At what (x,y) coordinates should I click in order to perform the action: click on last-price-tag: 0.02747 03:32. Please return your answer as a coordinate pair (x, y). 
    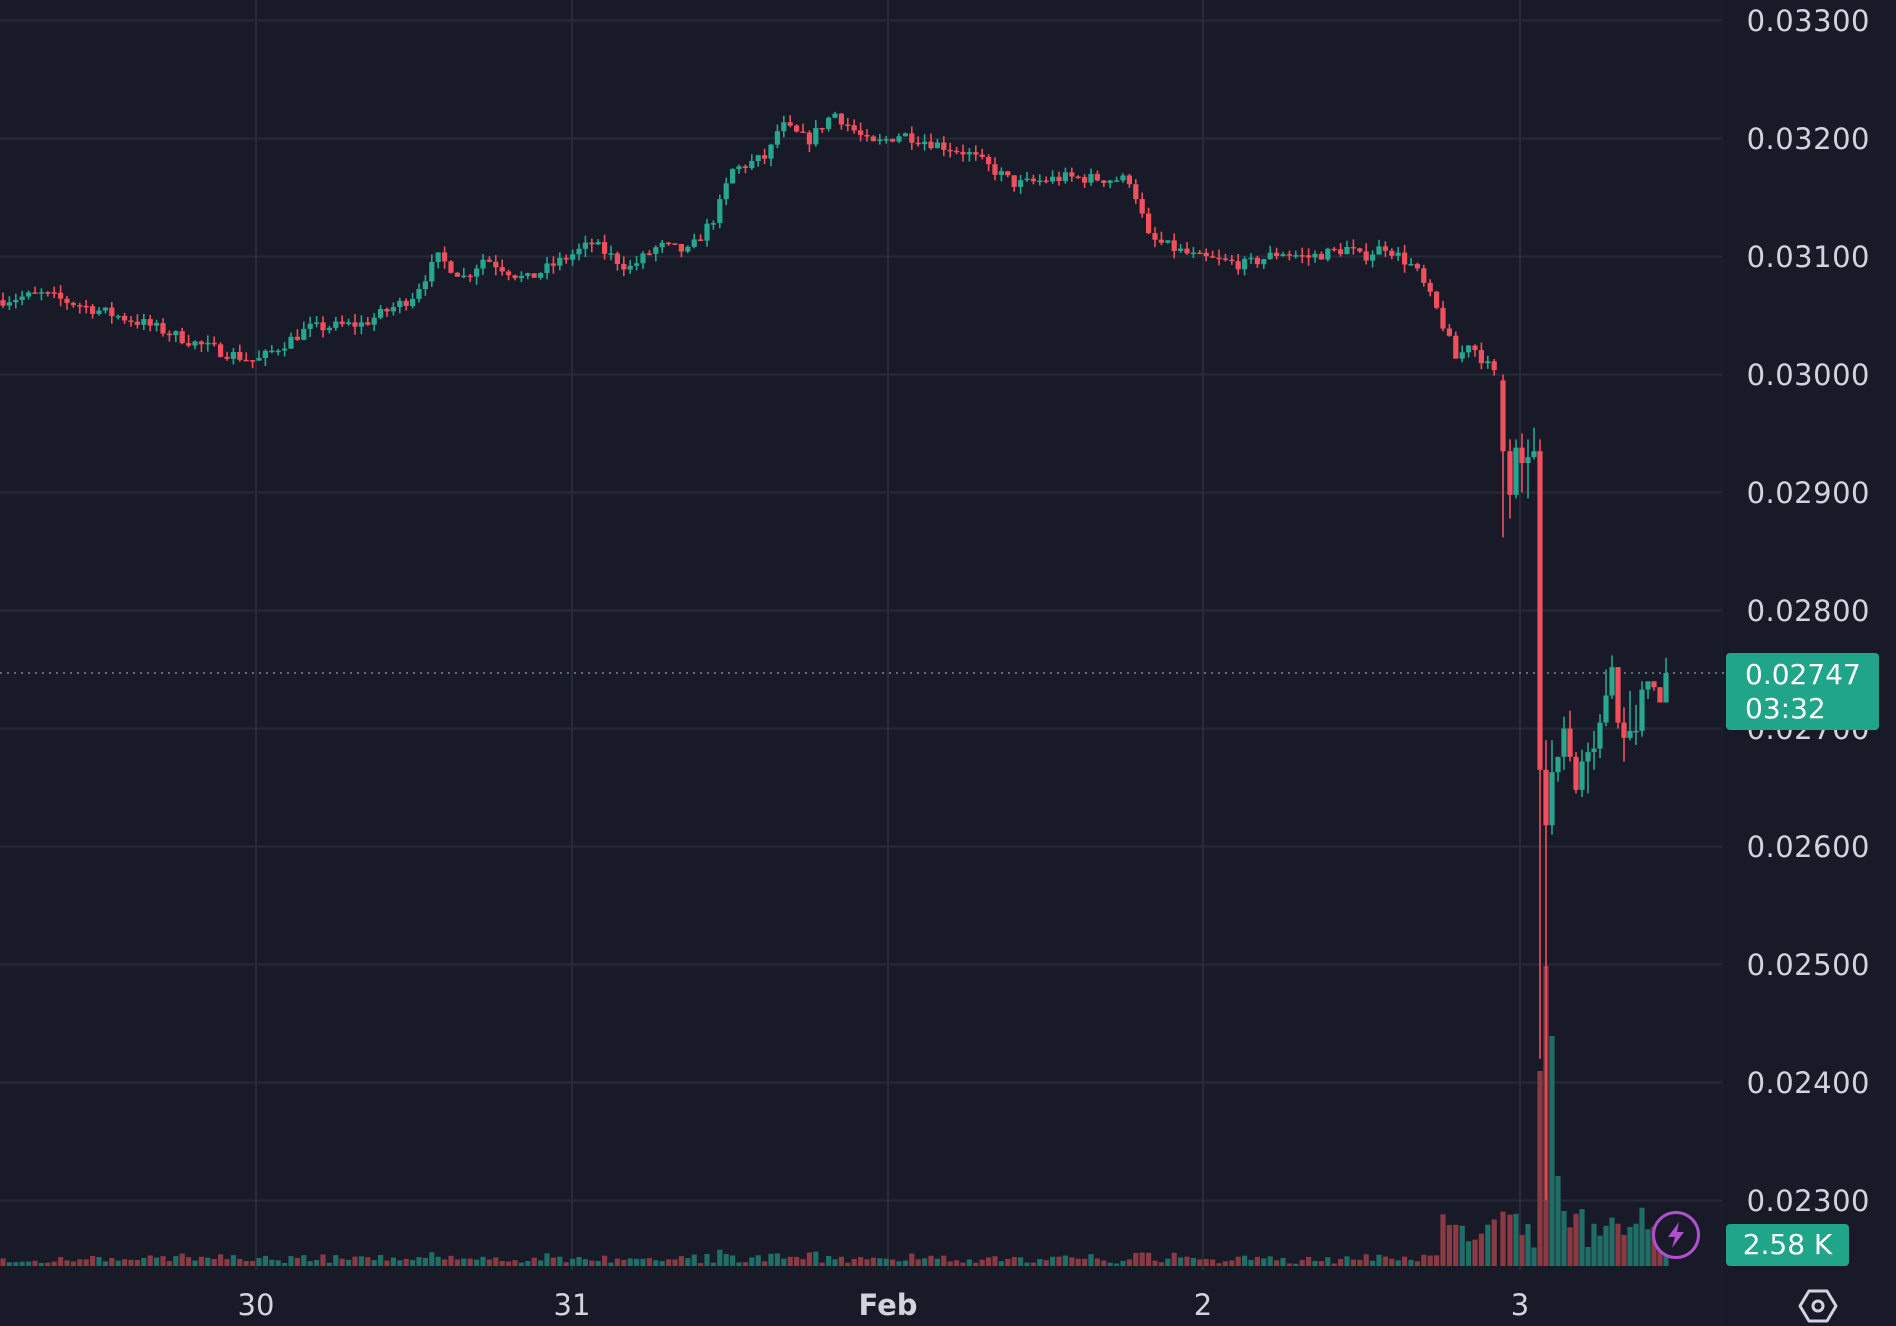
    Looking at the image, I should click on (1802, 691).